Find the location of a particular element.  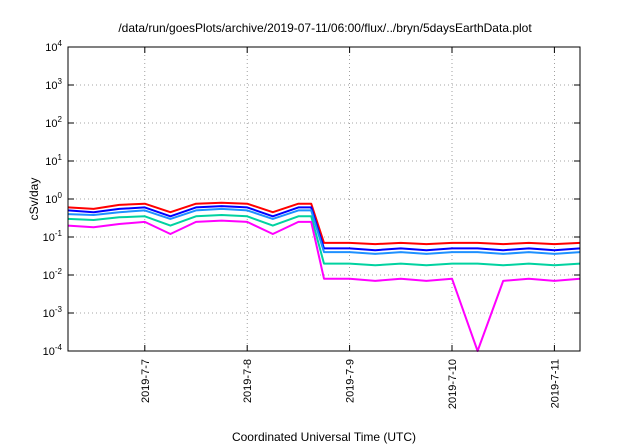

y-tick-label: 10⁻² is located at coordinates (53, 274).